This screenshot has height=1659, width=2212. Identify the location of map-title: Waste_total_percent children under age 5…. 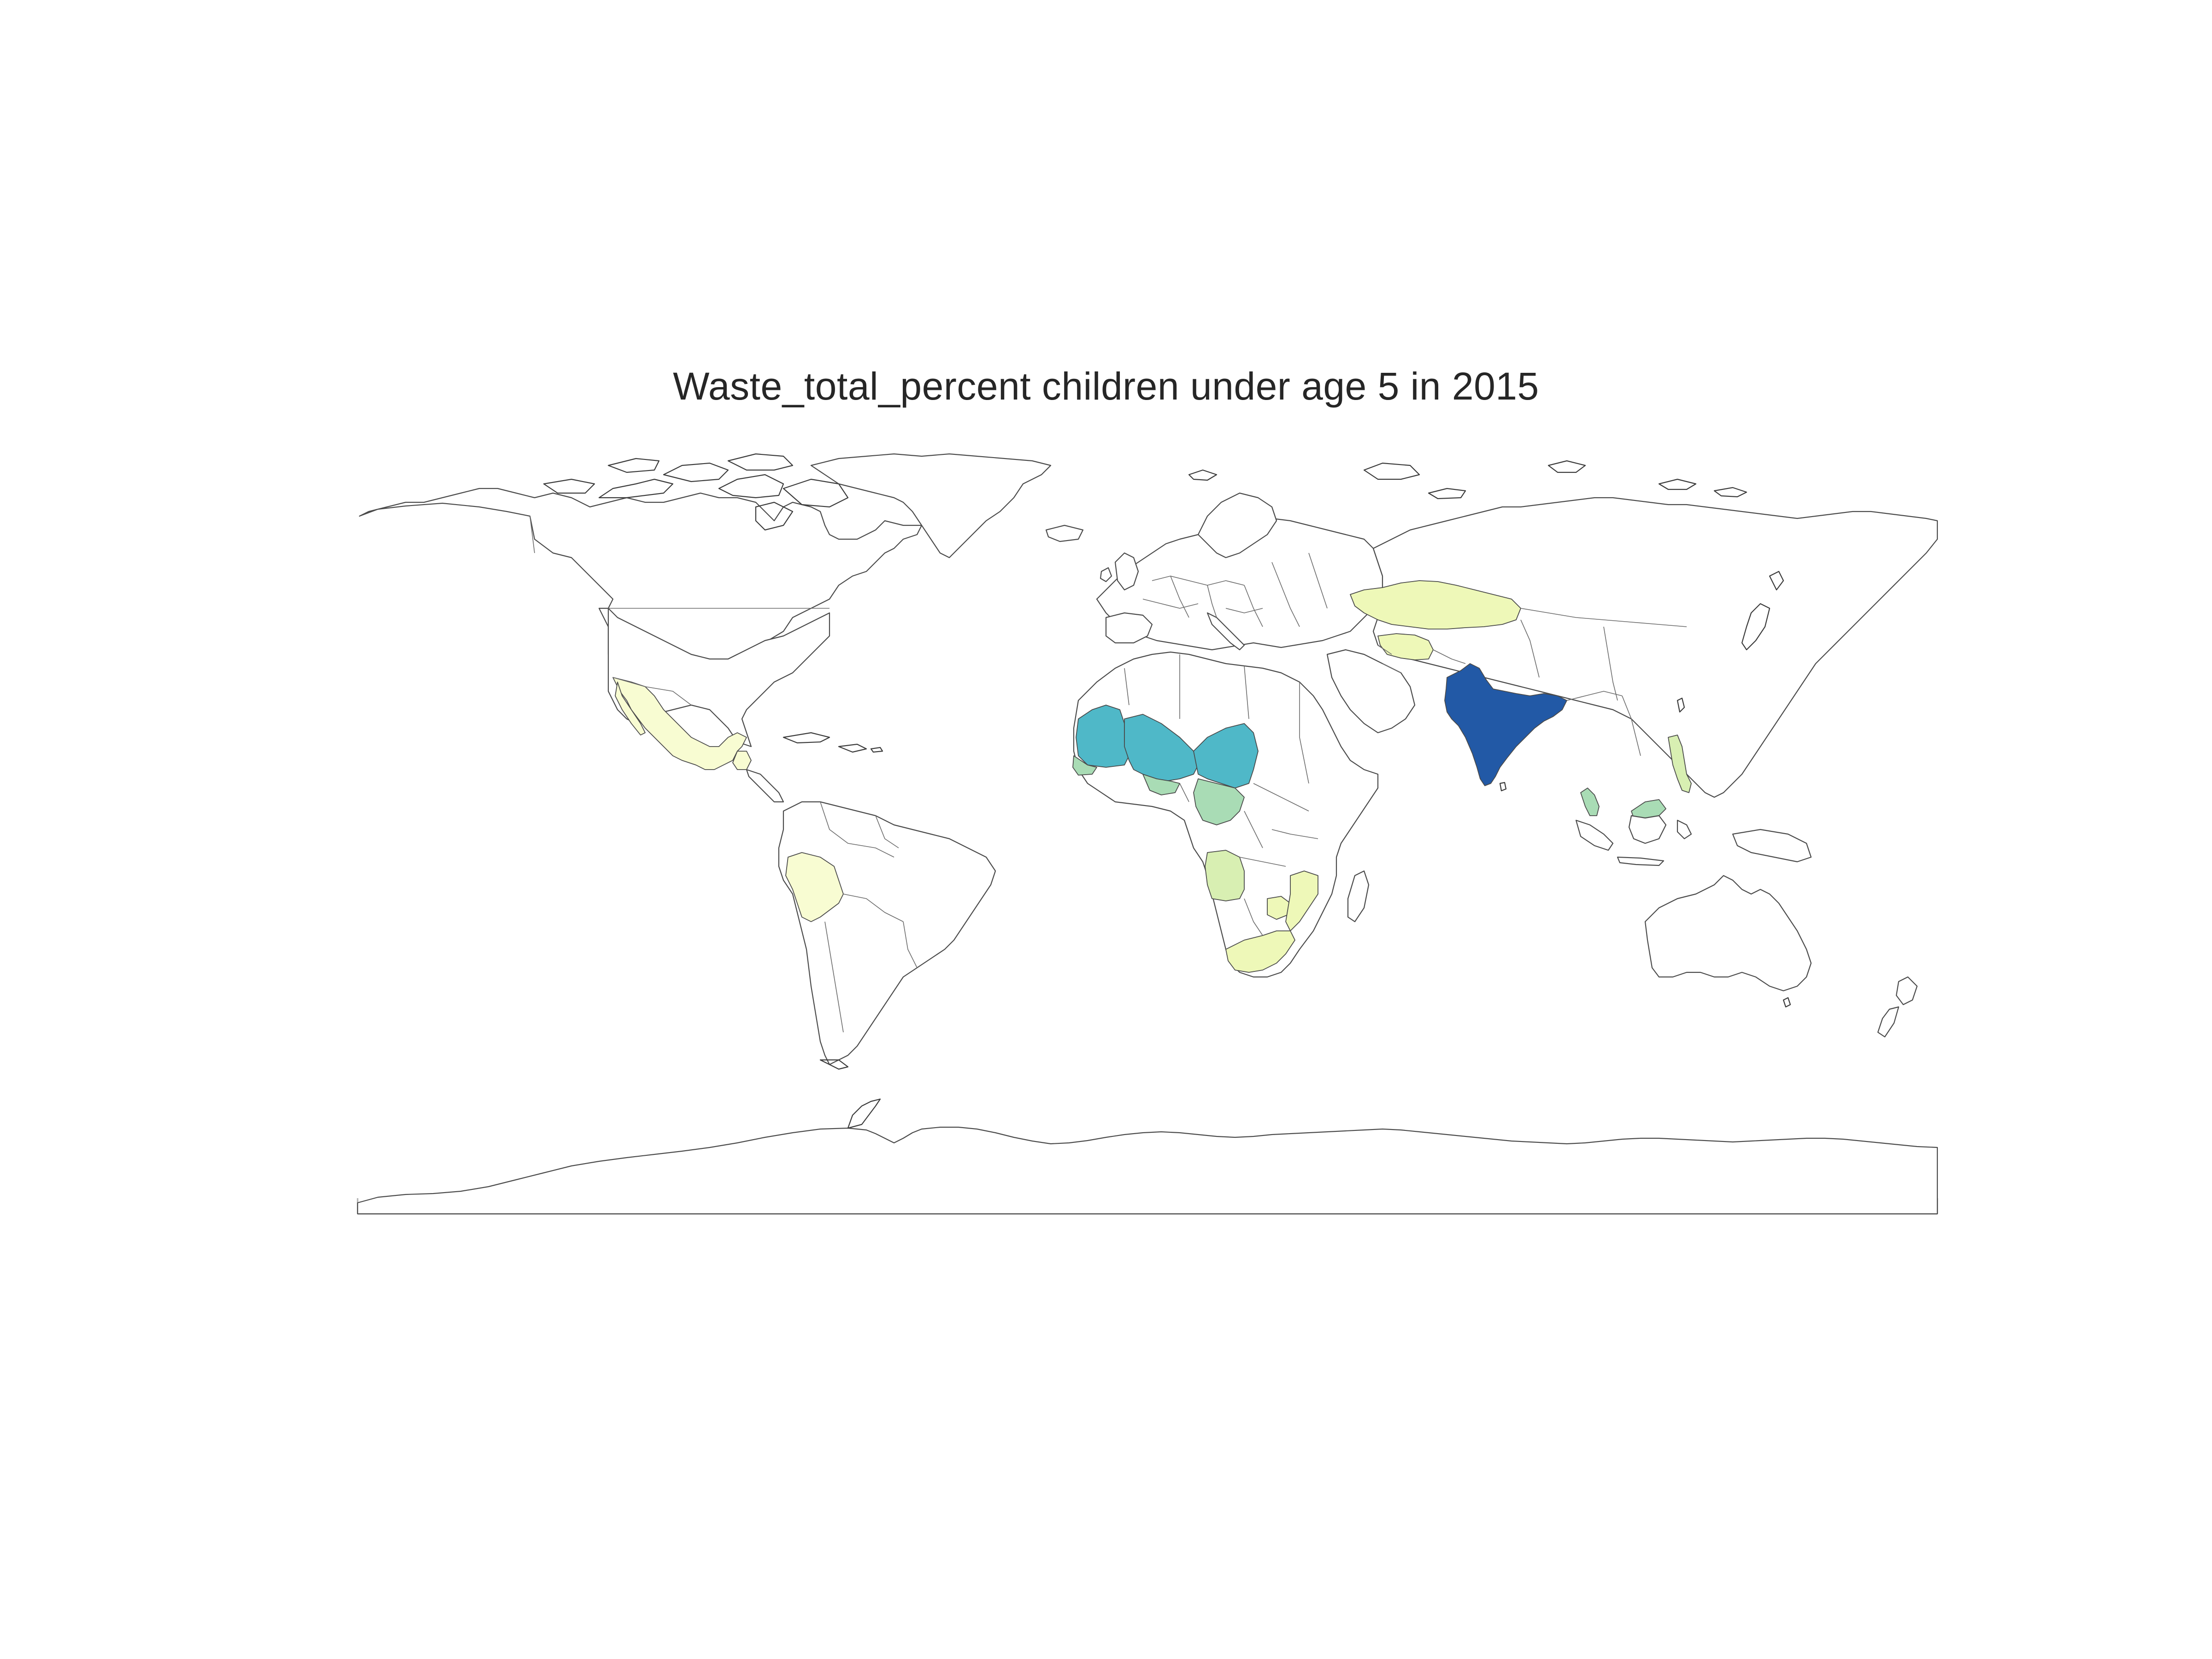
(1106, 386).